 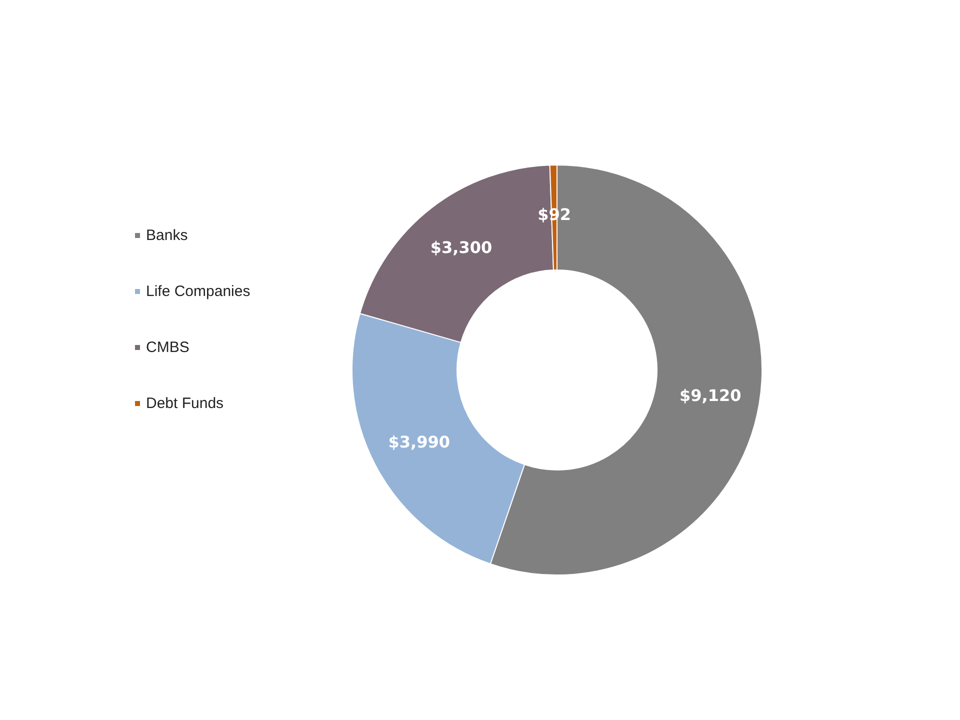 What do you see at coordinates (167, 235) in the screenshot?
I see `legend-label: Banks` at bounding box center [167, 235].